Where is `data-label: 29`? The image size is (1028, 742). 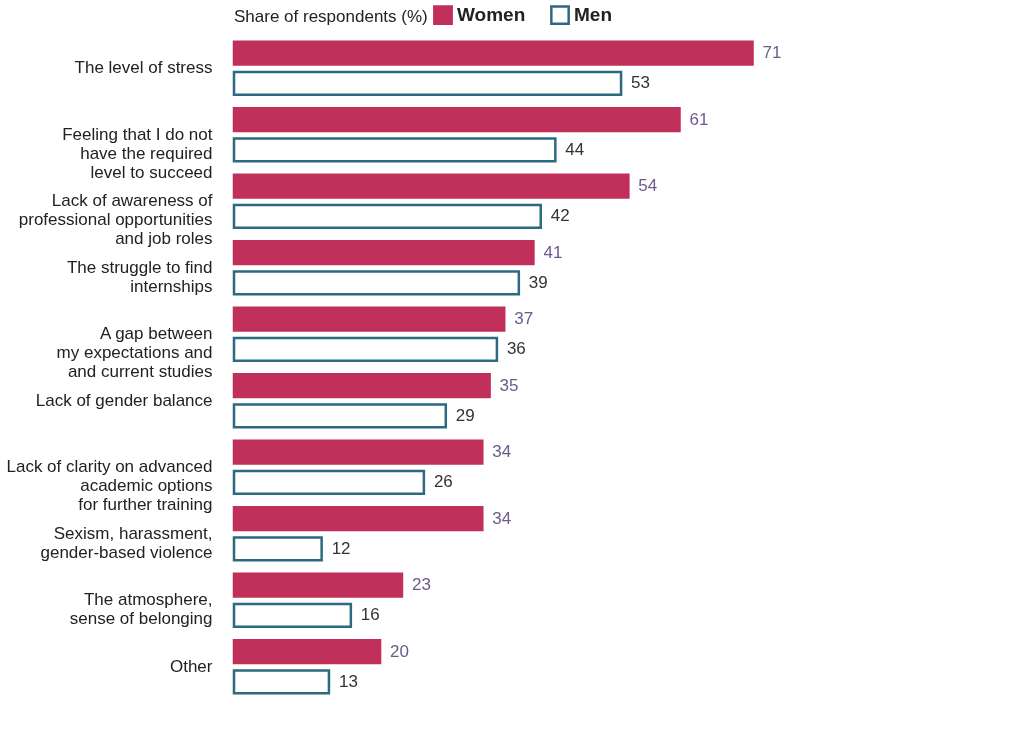 data-label: 29 is located at coordinates (465, 415).